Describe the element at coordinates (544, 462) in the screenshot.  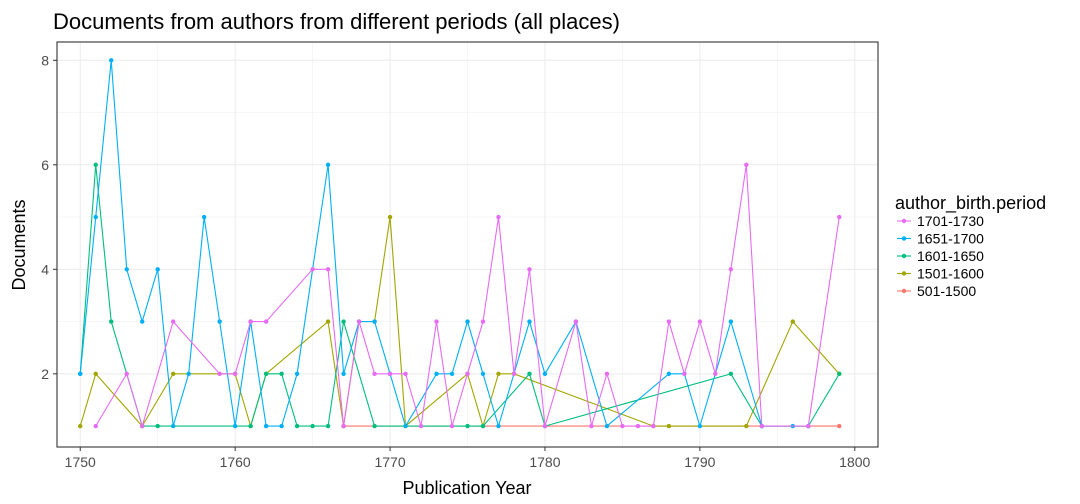
I see `x-tick-label: 1780` at that location.